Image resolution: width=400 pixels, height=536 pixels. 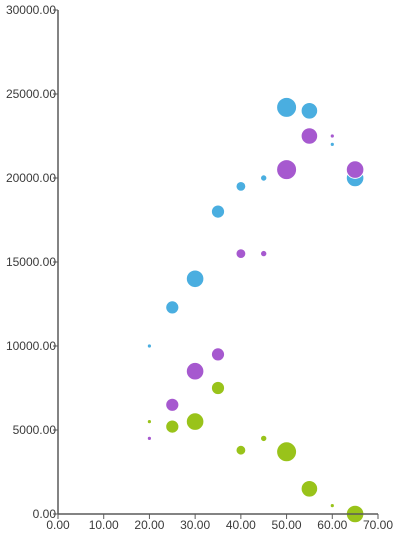 I want to click on x-tick-label: 50.00, so click(x=287, y=525).